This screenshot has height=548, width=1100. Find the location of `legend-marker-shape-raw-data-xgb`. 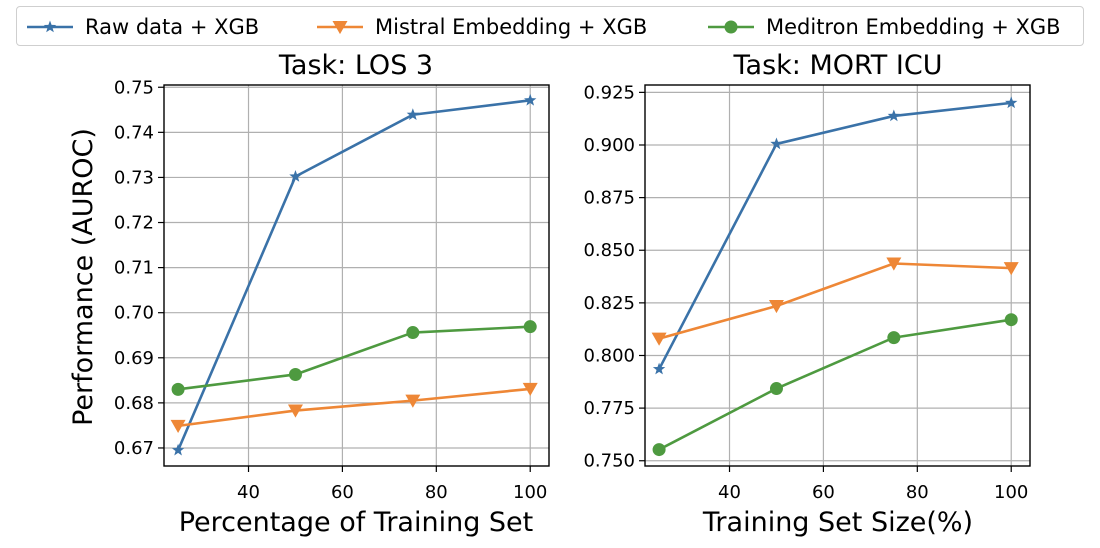

legend-marker-shape-raw-data-xgb is located at coordinates (50, 26).